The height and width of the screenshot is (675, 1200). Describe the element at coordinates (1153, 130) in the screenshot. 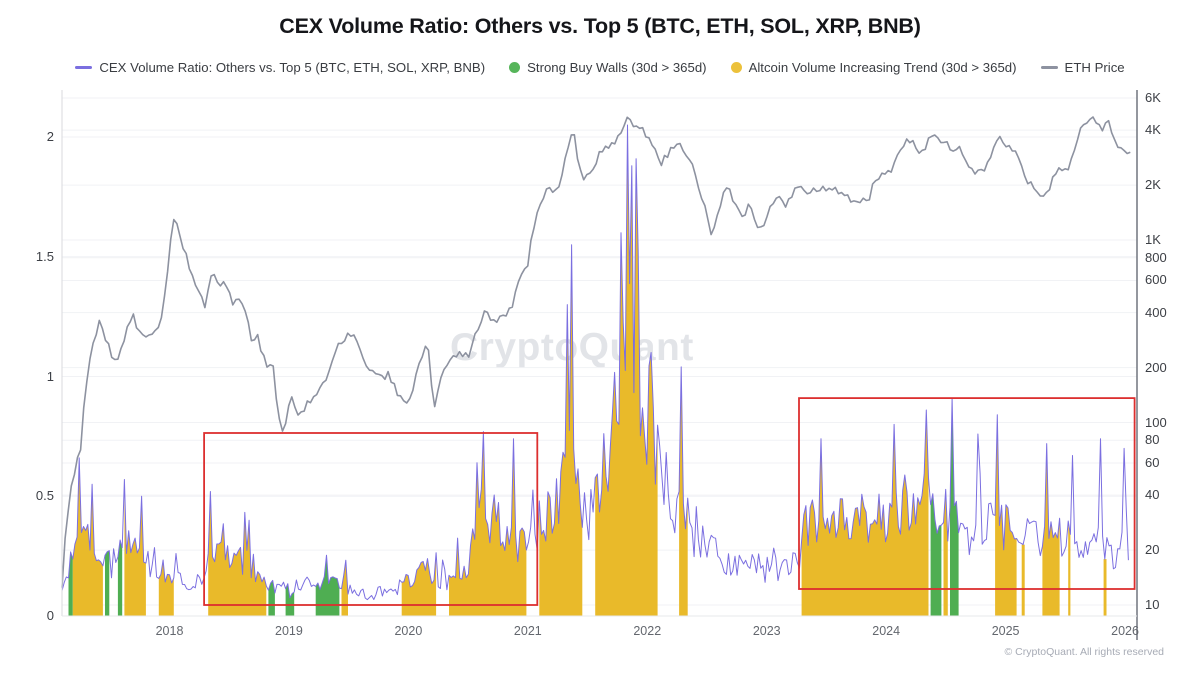

I see `right-axis-tick: 4K` at that location.